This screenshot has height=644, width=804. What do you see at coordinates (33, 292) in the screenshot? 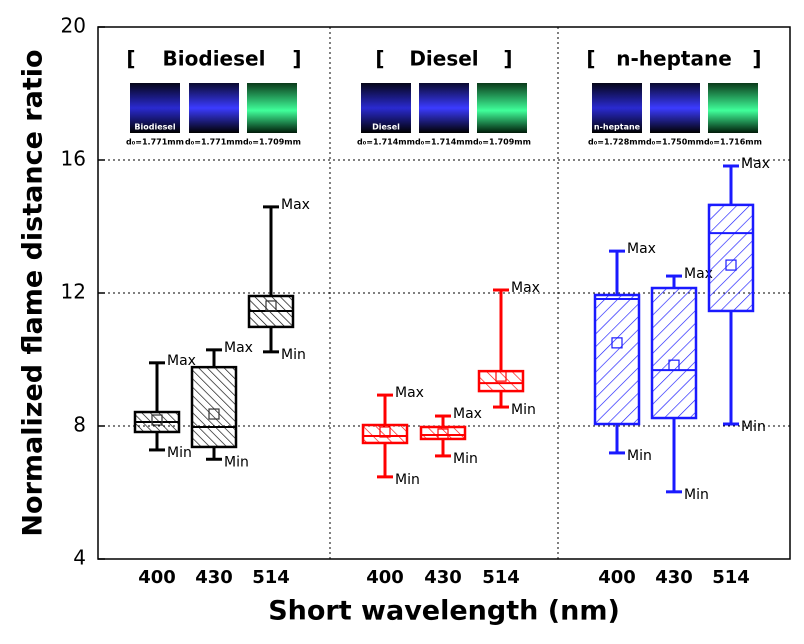
I see `y-axis-label: Normalized flame distance ratio` at bounding box center [33, 292].